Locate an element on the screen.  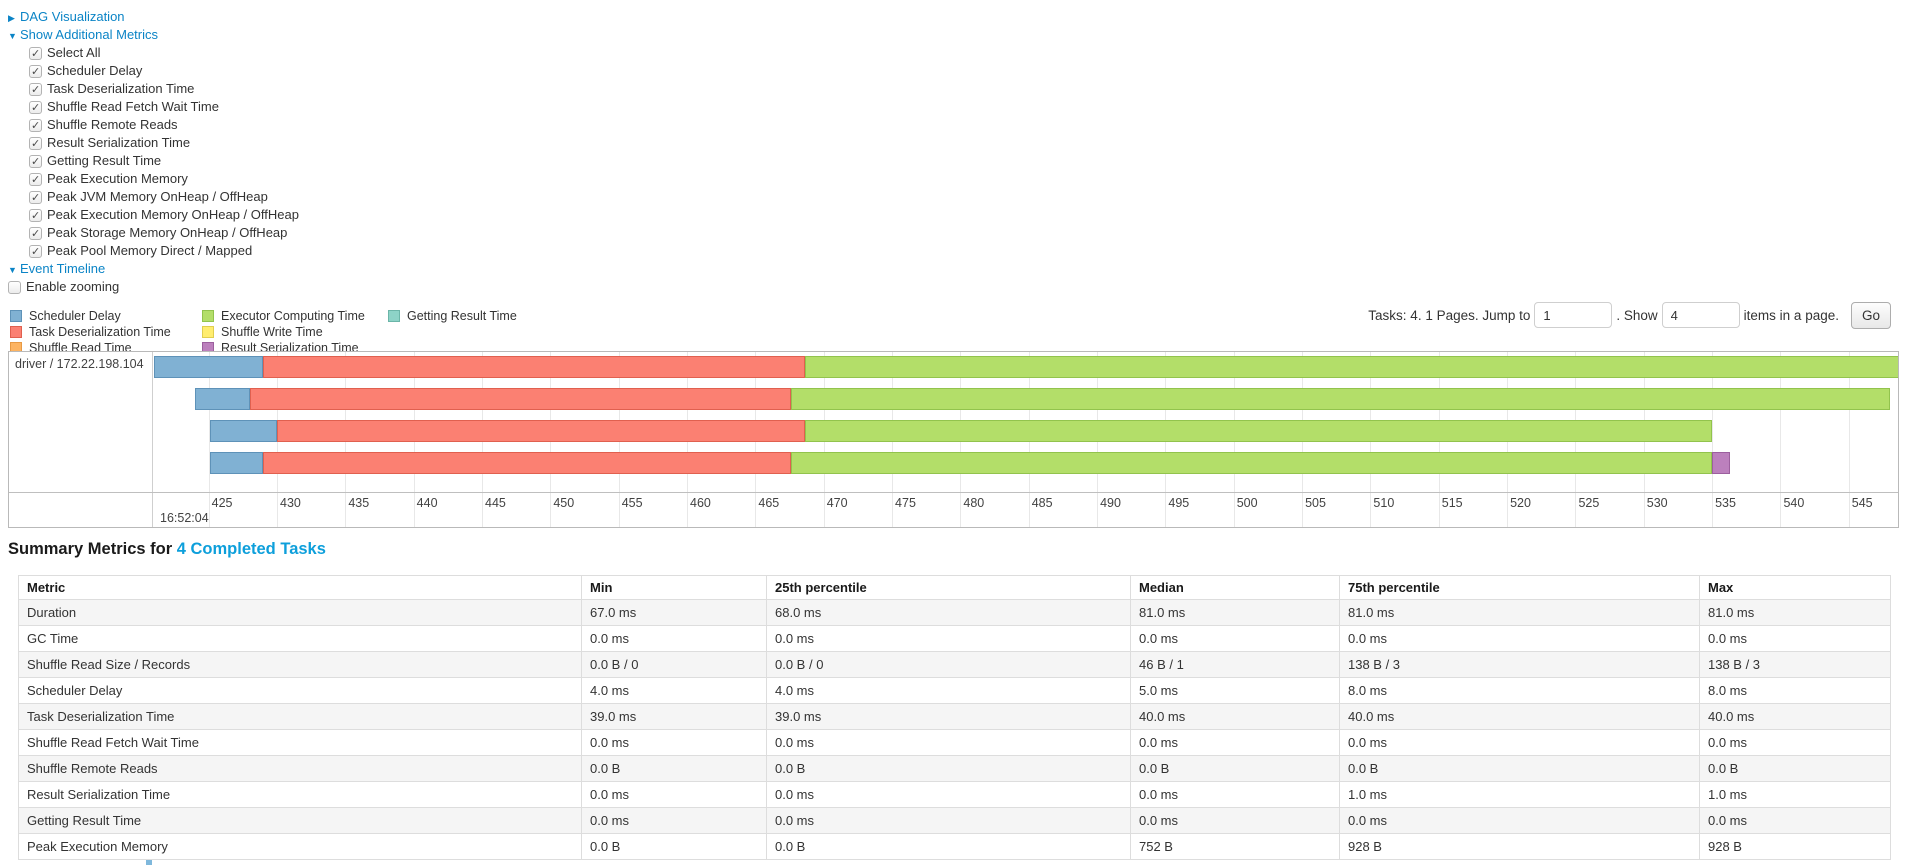
timeline-tick-label: 490 is located at coordinates (1110, 503).